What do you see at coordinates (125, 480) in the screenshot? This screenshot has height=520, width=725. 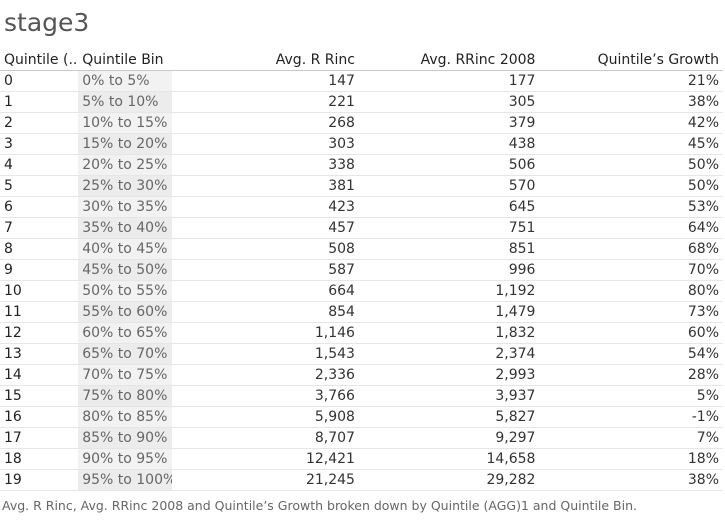 I see `quintile-bin-cell: 95% to 100%` at bounding box center [125, 480].